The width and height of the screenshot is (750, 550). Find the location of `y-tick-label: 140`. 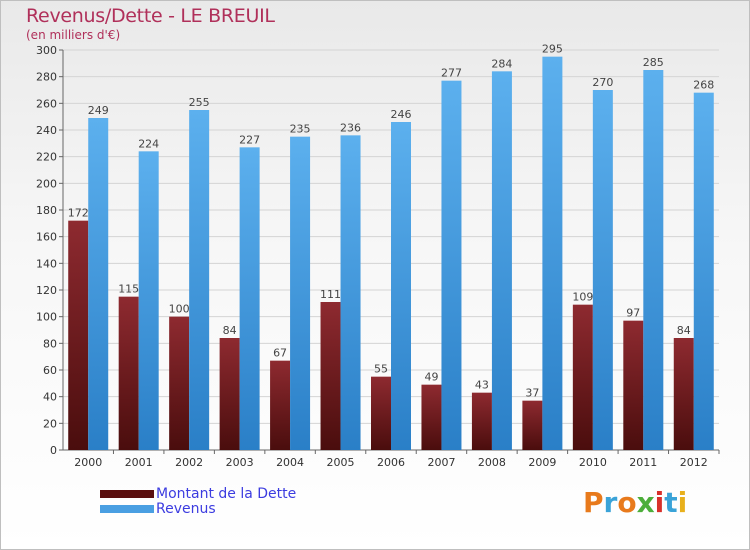

y-tick-label: 140 is located at coordinates (46, 263).